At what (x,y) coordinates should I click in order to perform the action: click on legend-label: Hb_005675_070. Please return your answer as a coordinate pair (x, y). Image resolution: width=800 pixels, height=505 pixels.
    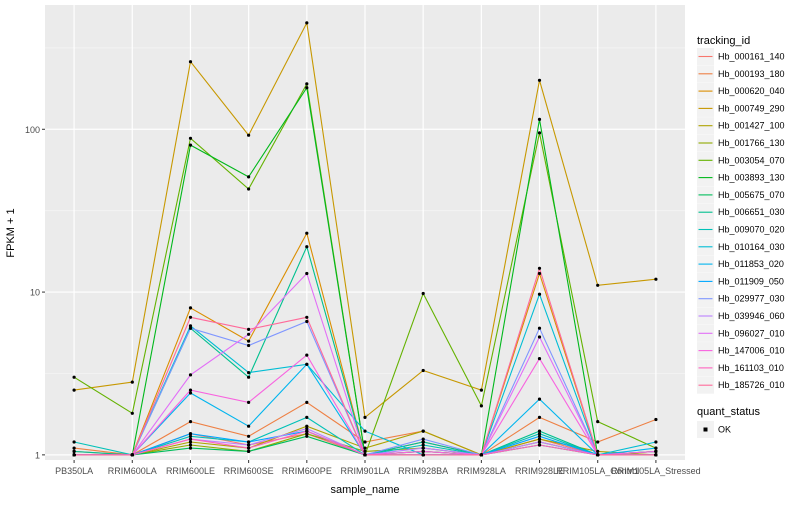
    Looking at the image, I should click on (751, 195).